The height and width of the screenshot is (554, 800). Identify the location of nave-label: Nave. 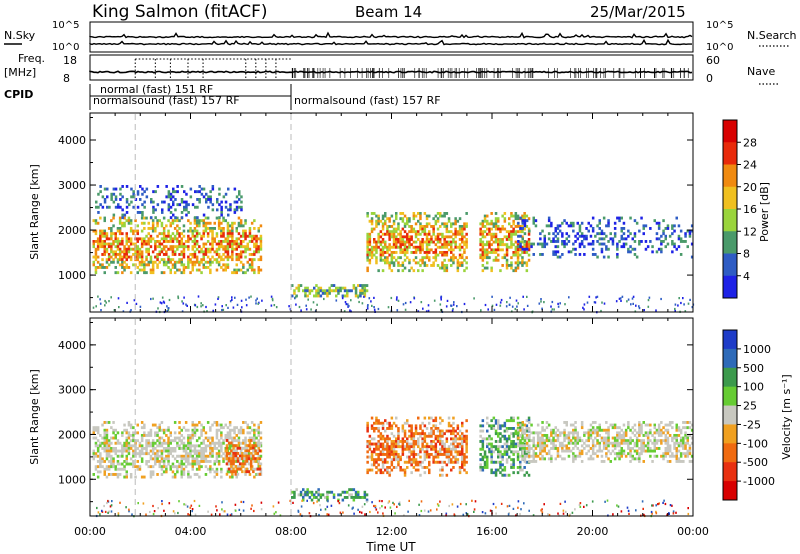
(761, 71).